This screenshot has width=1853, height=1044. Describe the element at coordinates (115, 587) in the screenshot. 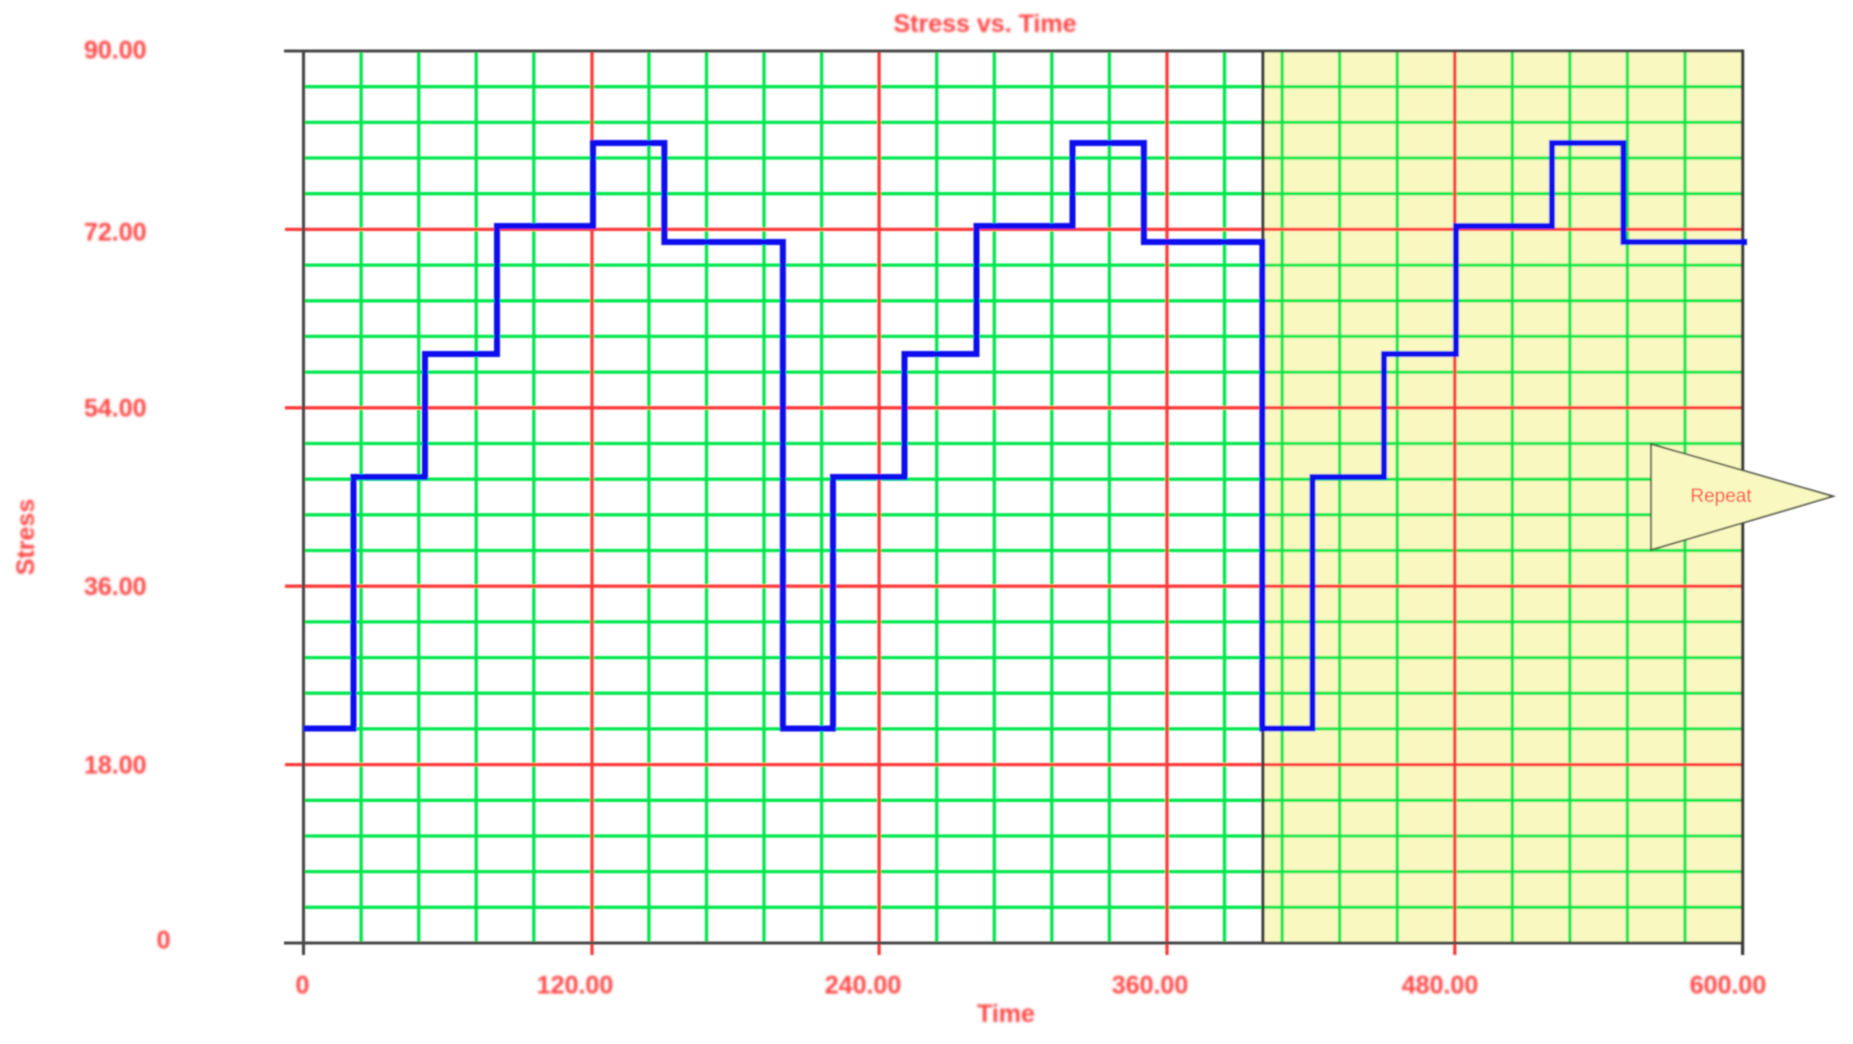

I see `svg-text: 36.00` at that location.